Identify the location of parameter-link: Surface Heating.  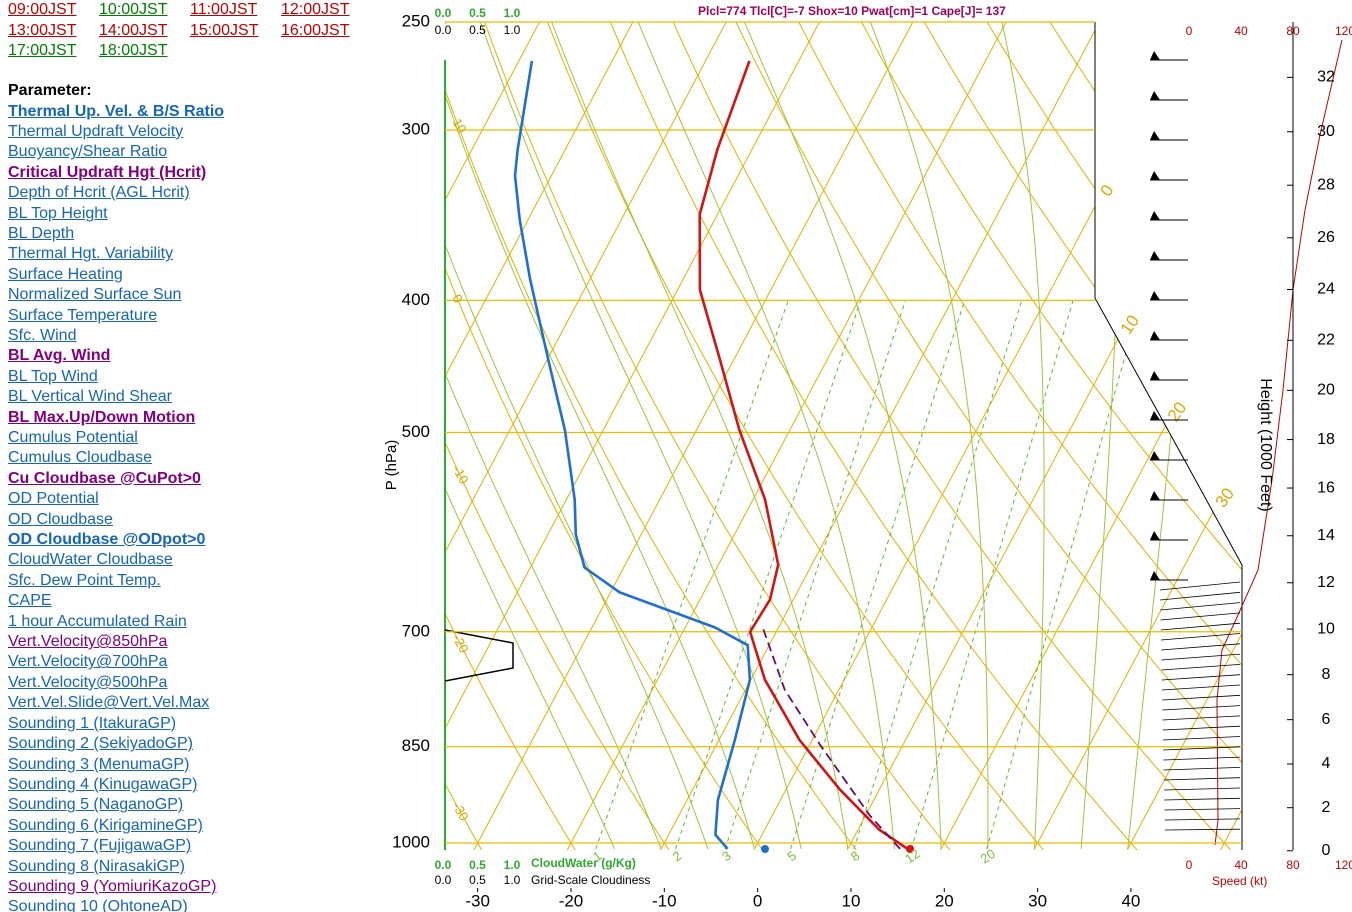
(65, 274).